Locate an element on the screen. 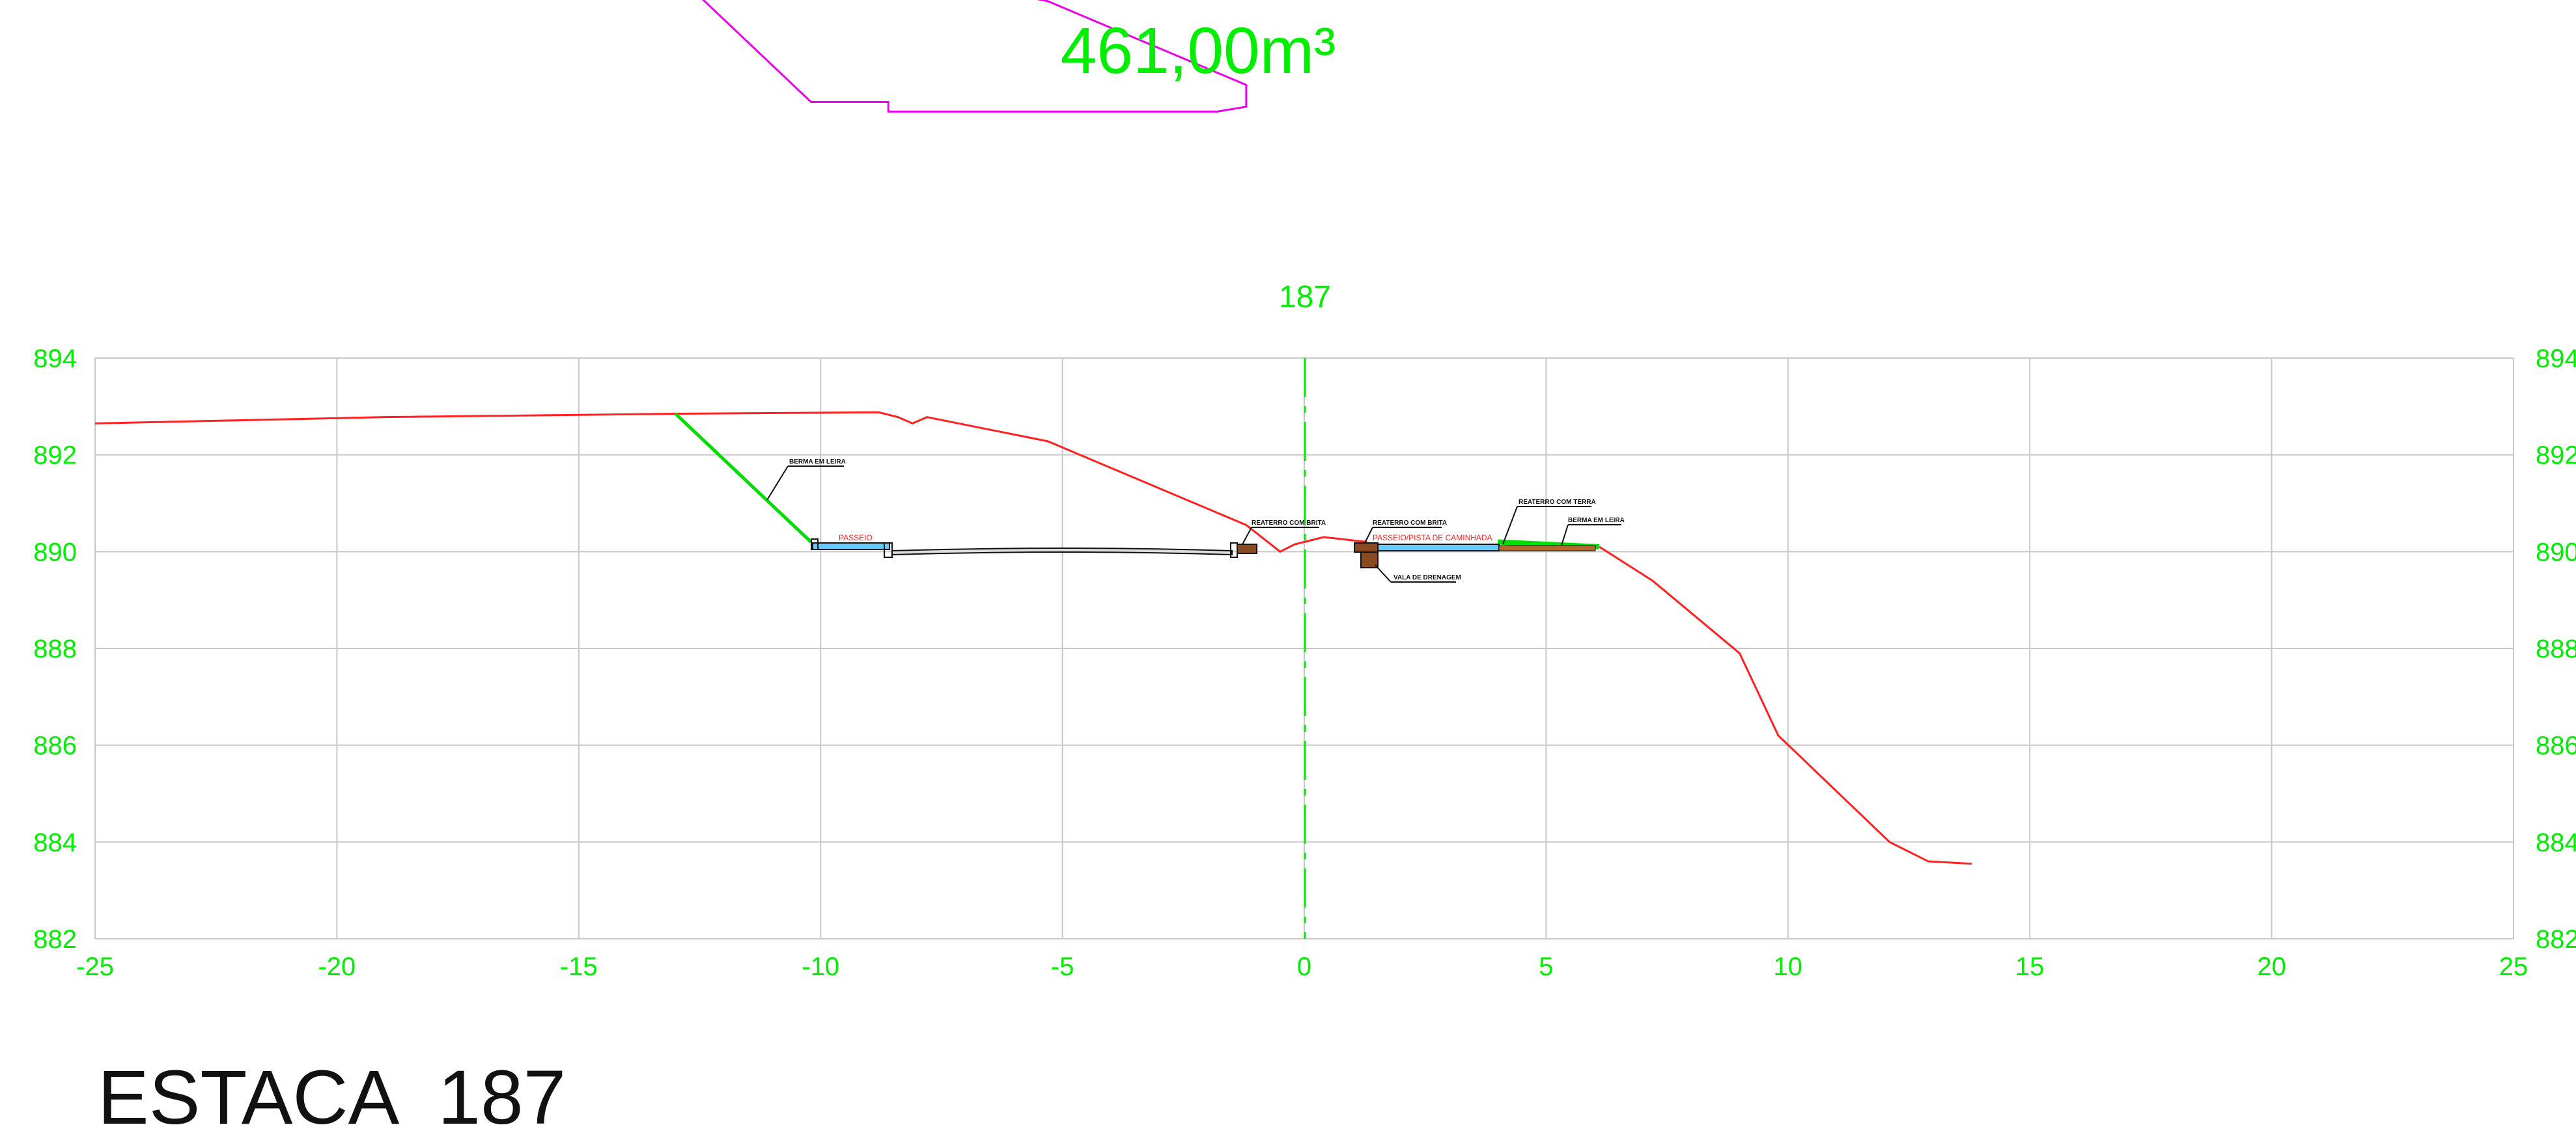 This screenshot has width=2576, height=1138. gravel-backfill-right is located at coordinates (1367, 547).